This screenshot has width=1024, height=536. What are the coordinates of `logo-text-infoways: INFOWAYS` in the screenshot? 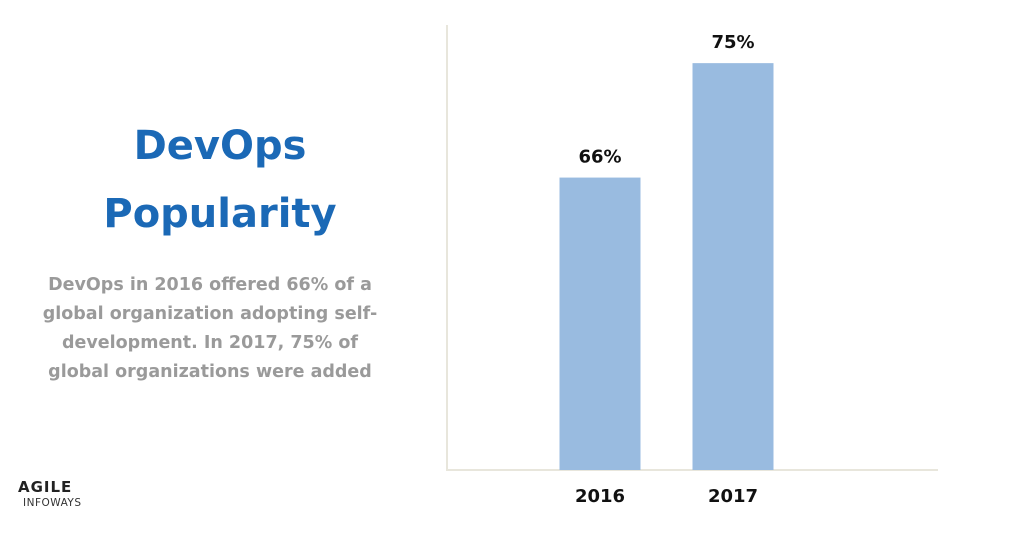 It's located at (52, 503).